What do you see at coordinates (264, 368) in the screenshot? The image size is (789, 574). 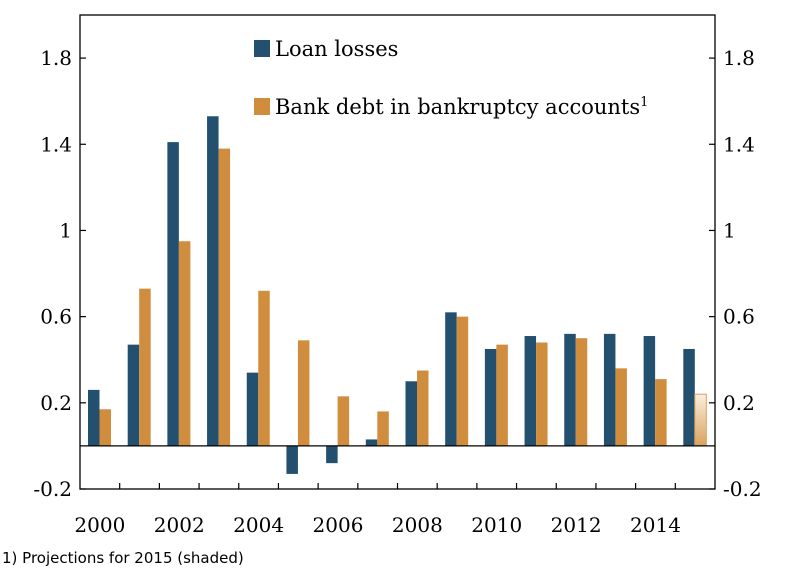 I see `bar-bank-debt-2004` at bounding box center [264, 368].